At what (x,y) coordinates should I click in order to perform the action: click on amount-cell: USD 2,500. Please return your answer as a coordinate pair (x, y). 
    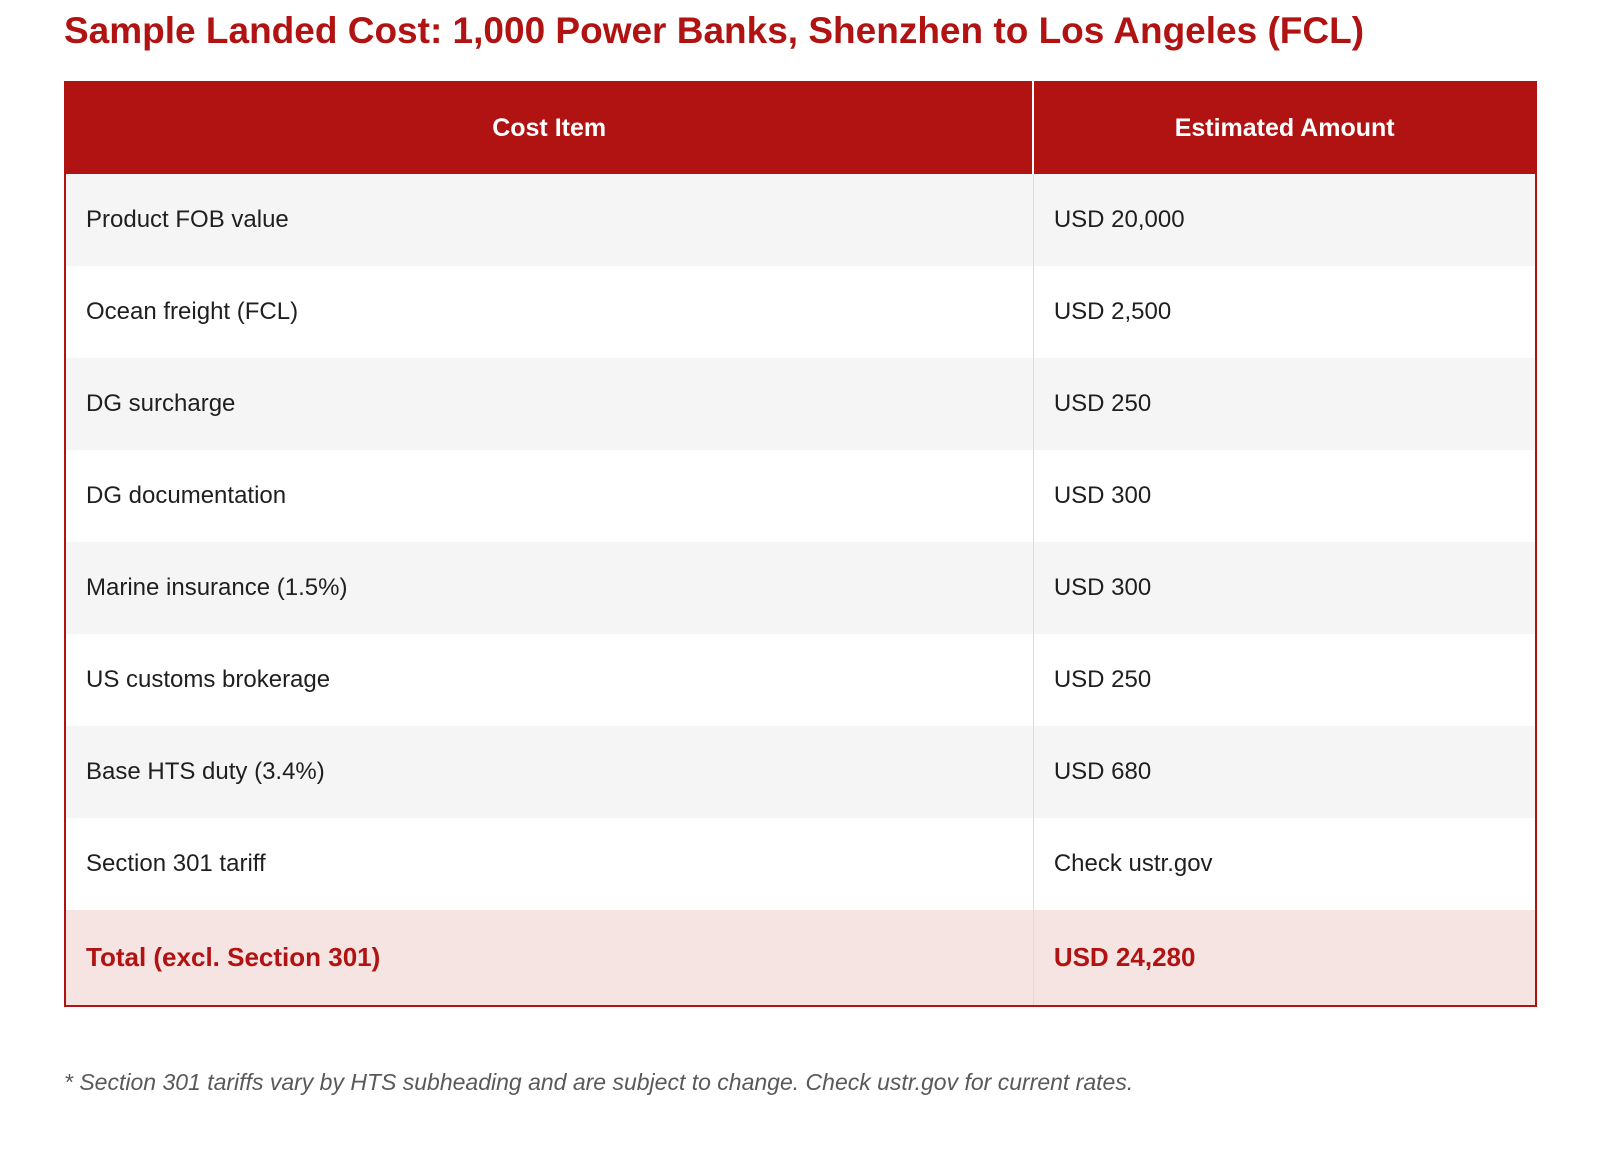
    Looking at the image, I should click on (1284, 311).